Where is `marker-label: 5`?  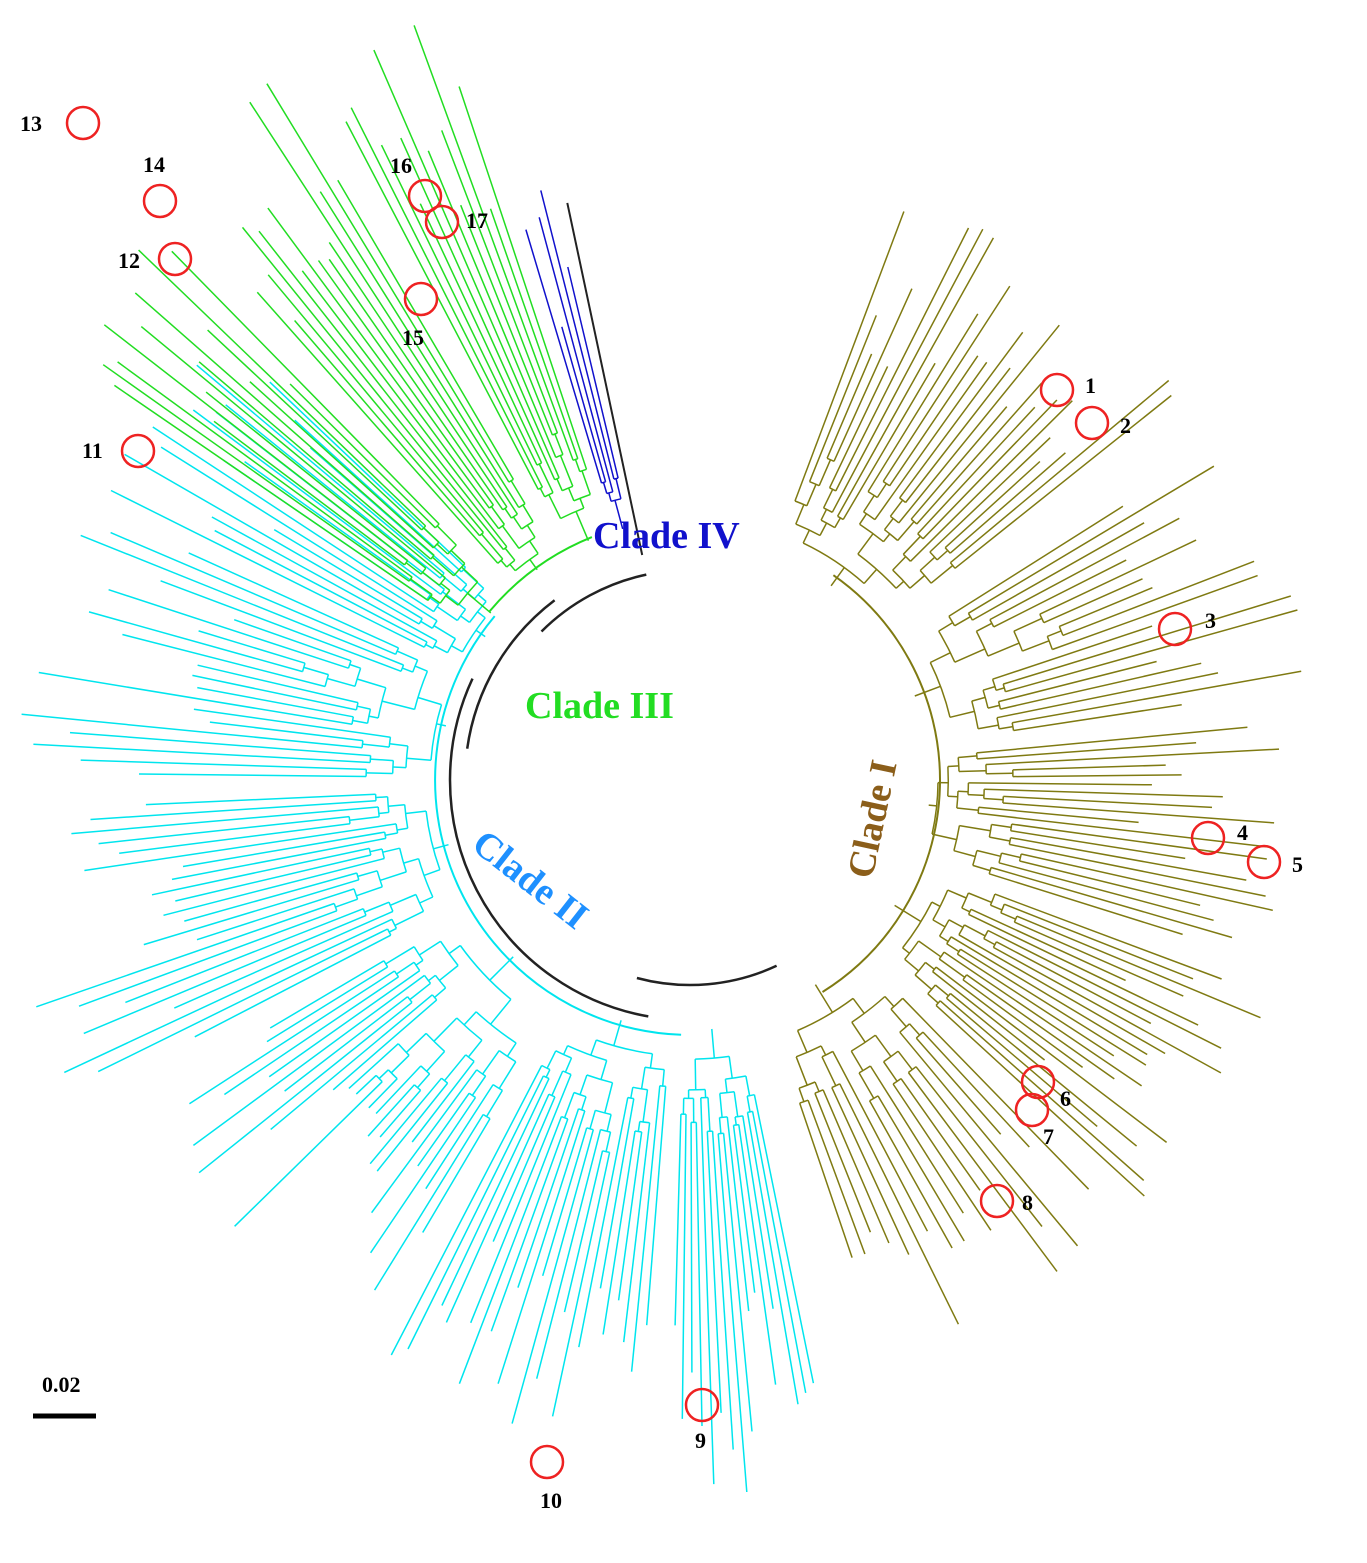
marker-label: 5 is located at coordinates (1297, 864).